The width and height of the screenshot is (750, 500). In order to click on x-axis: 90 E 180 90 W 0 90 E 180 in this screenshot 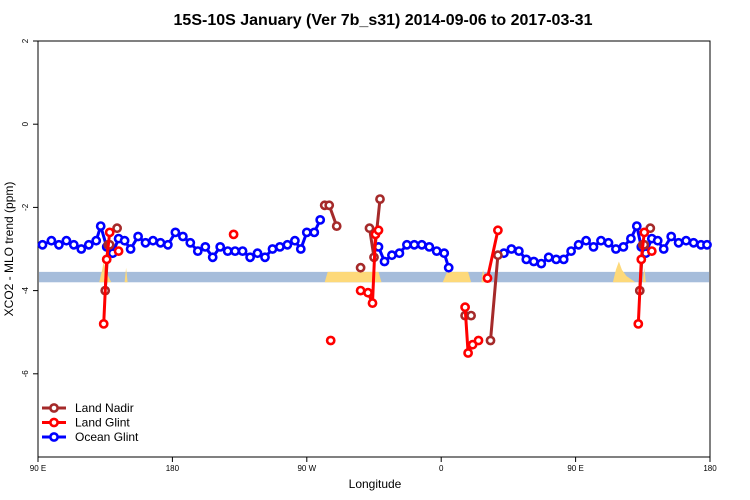, I will do `click(373, 465)`.